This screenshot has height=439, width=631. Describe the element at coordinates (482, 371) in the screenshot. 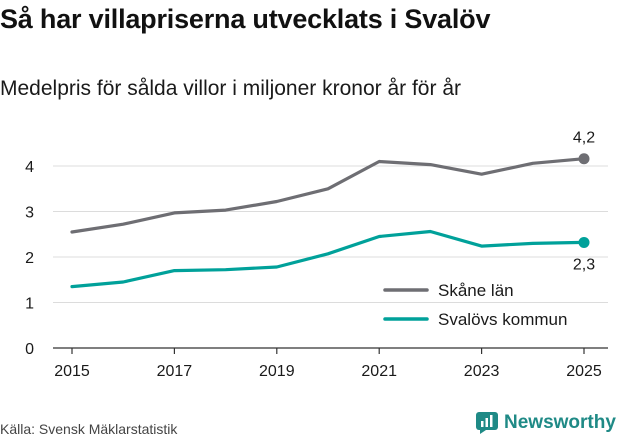

I see `x-tick-label: 2023` at that location.